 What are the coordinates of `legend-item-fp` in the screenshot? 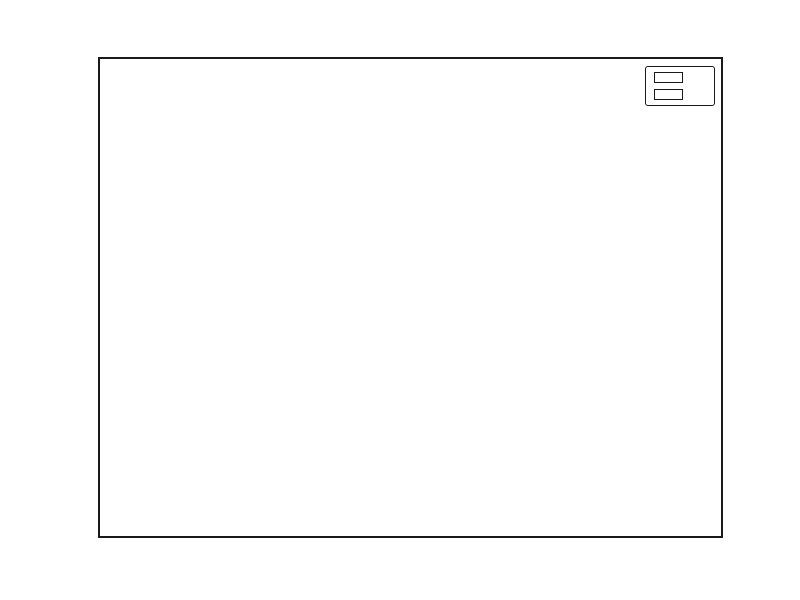 It's located at (684, 94).